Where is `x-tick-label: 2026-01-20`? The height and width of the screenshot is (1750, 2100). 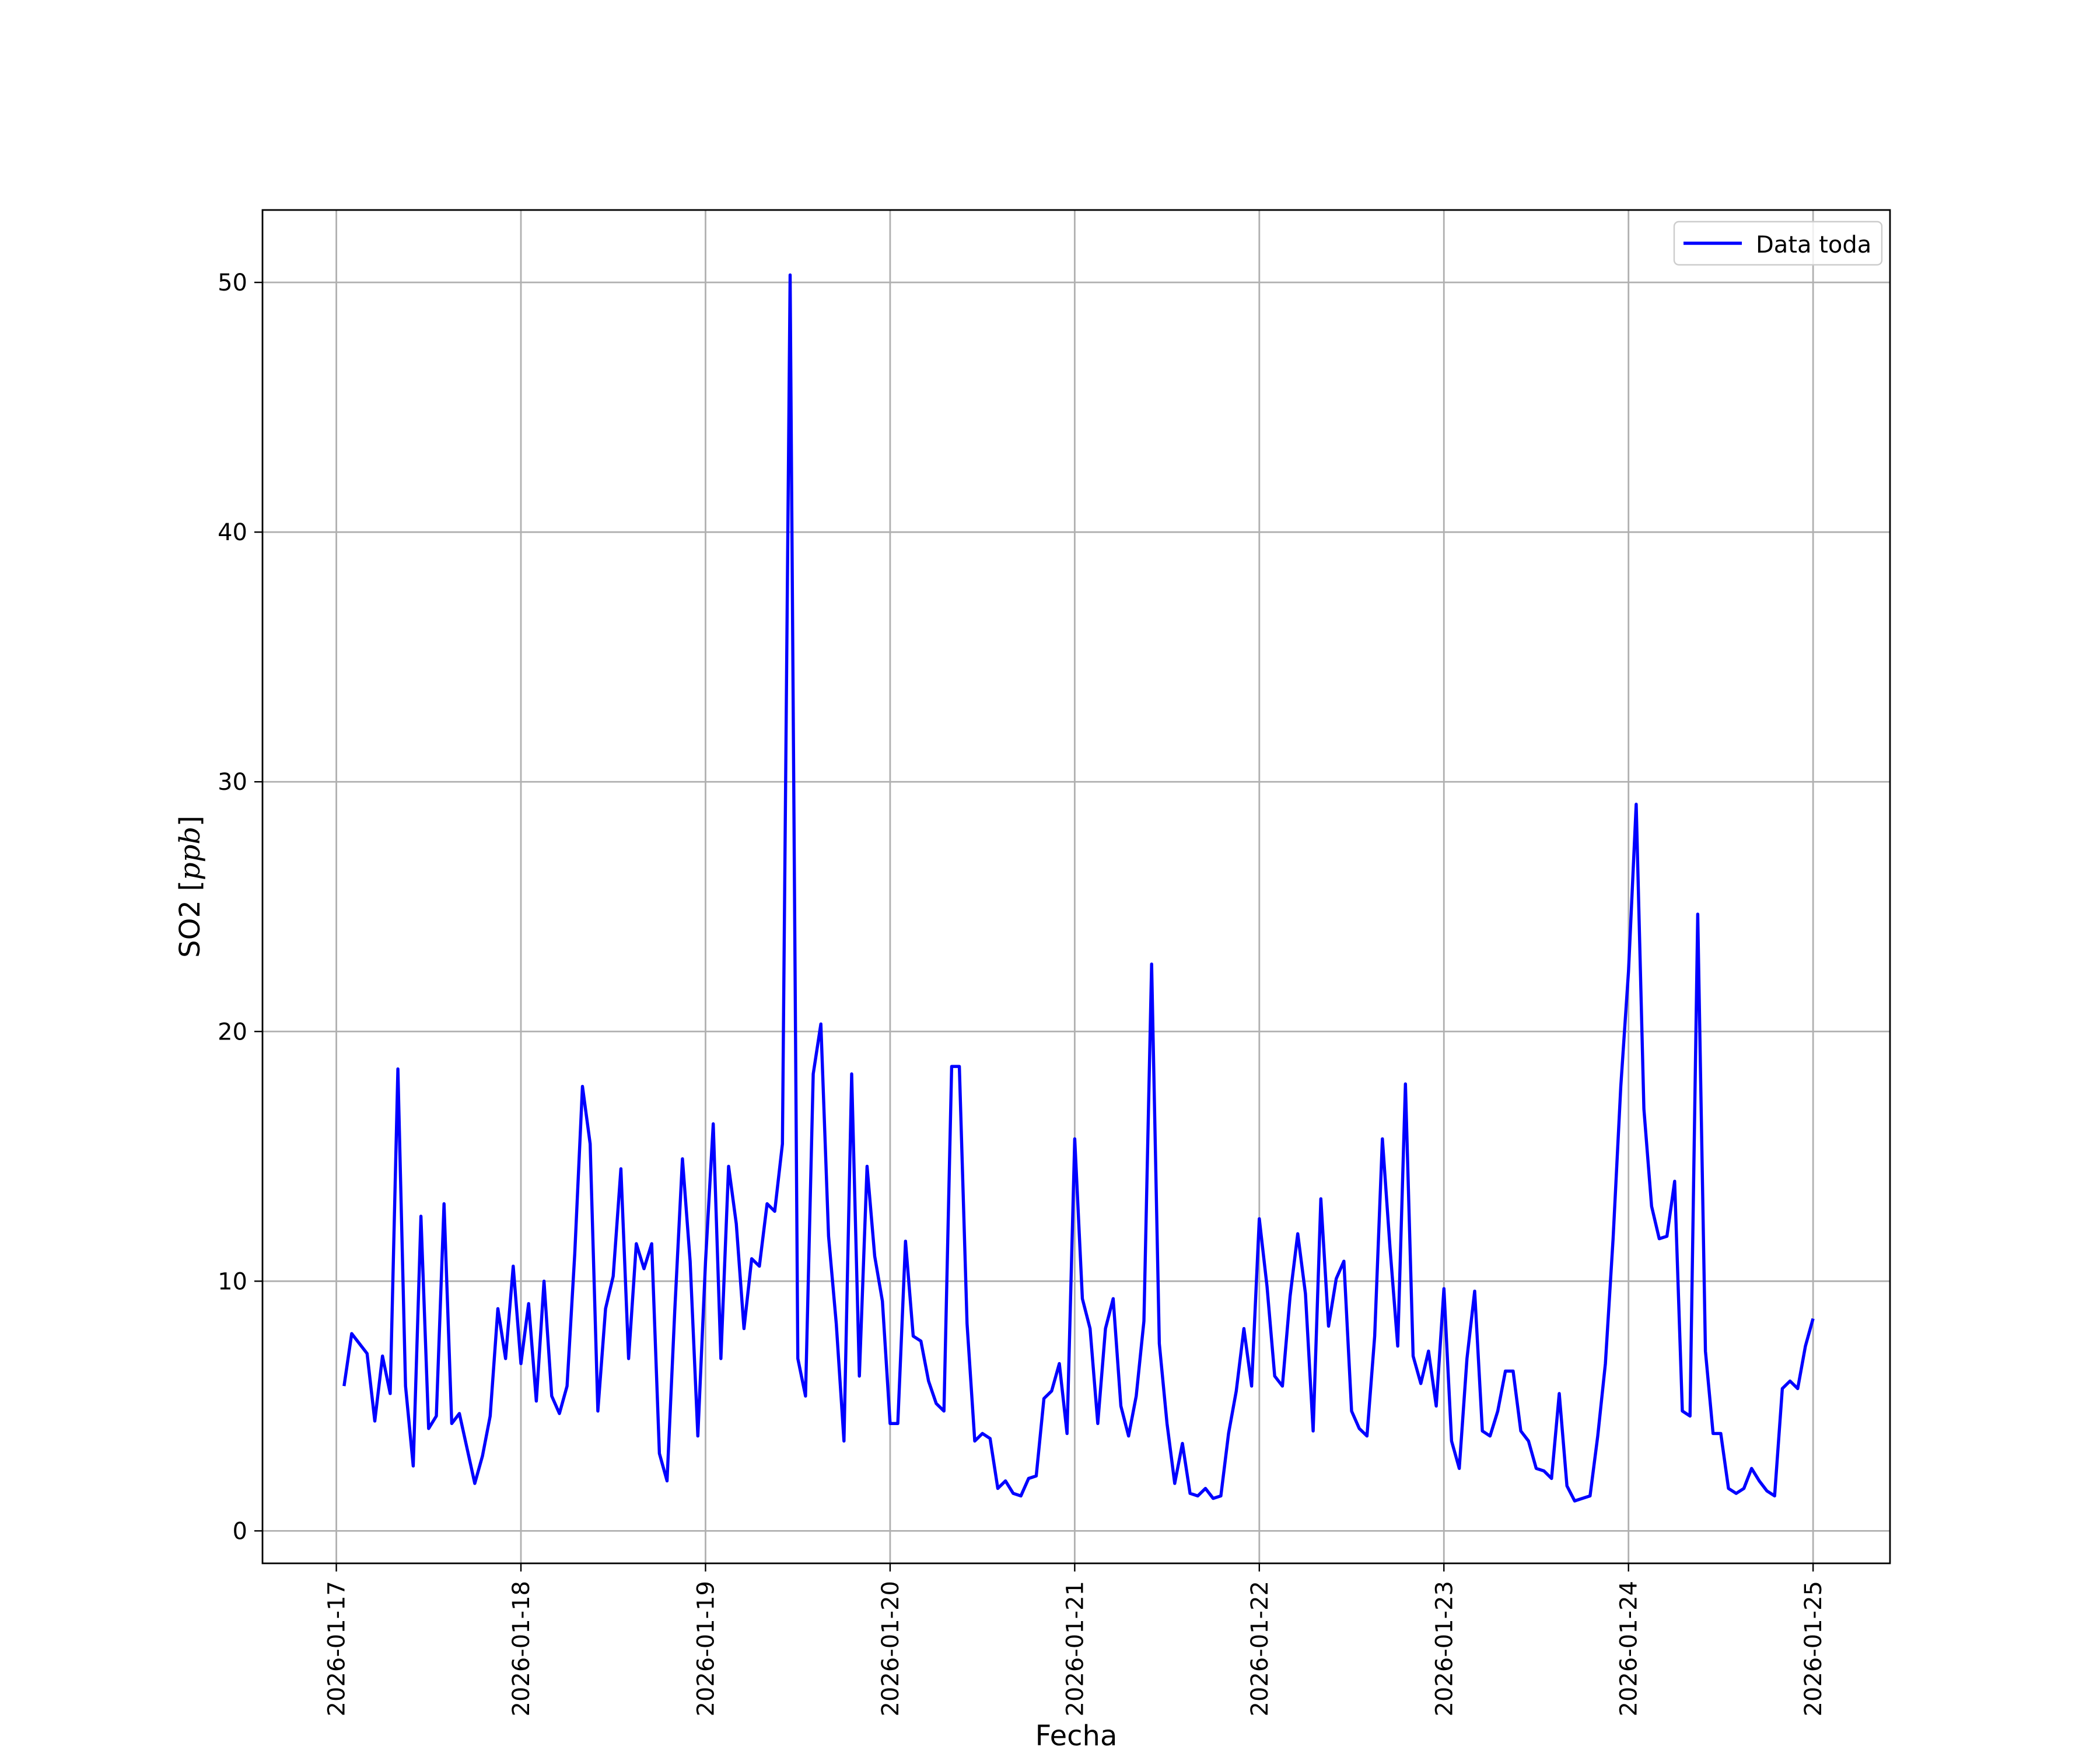
x-tick-label: 2026-01-20 is located at coordinates (890, 1648).